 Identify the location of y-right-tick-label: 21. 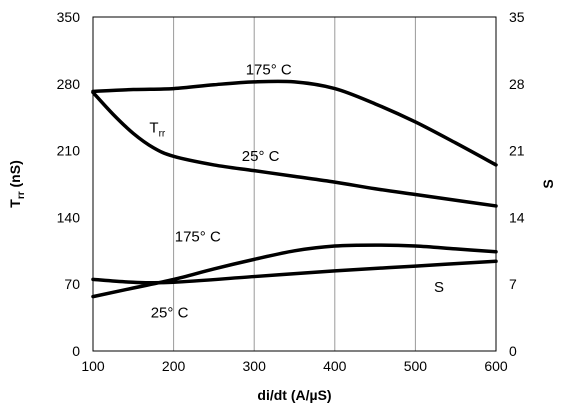
(517, 151).